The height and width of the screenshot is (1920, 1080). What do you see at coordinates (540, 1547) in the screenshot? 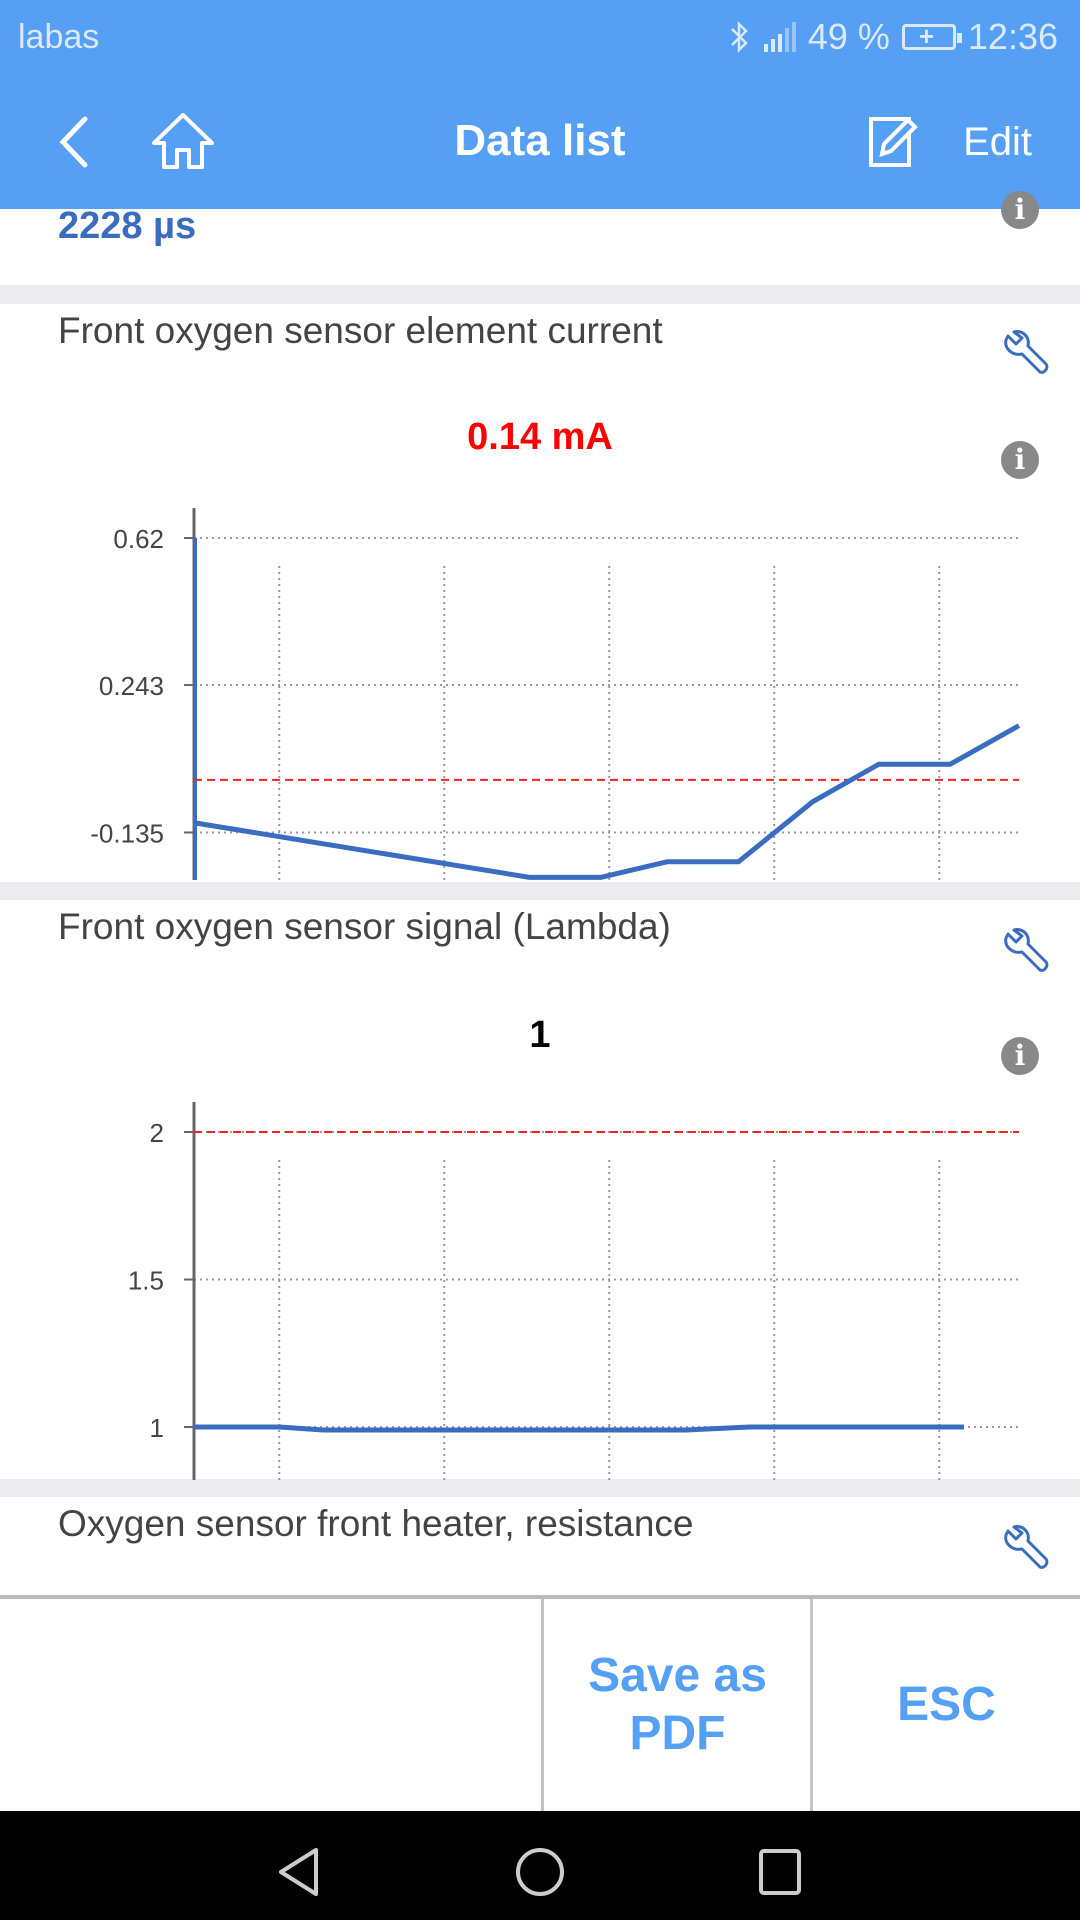
I see `data-item-heater-resistance: Oxygen sensor front heater, resistance` at bounding box center [540, 1547].